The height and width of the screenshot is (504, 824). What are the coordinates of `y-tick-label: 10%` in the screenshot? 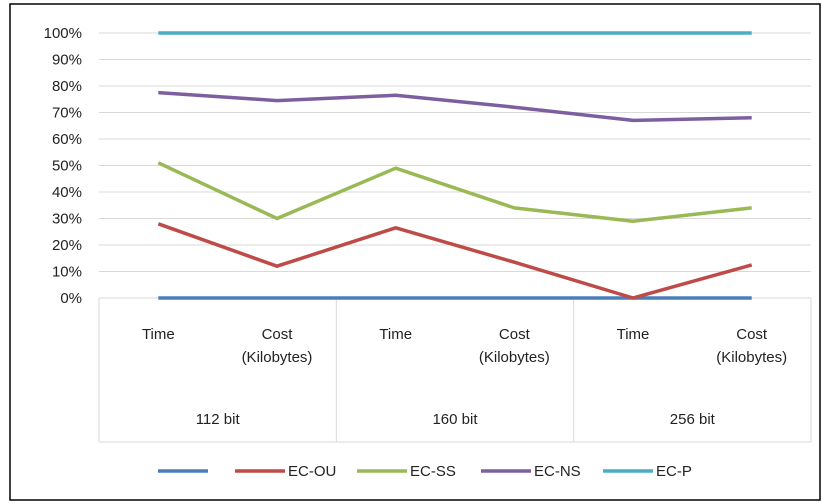 It's located at (67, 272).